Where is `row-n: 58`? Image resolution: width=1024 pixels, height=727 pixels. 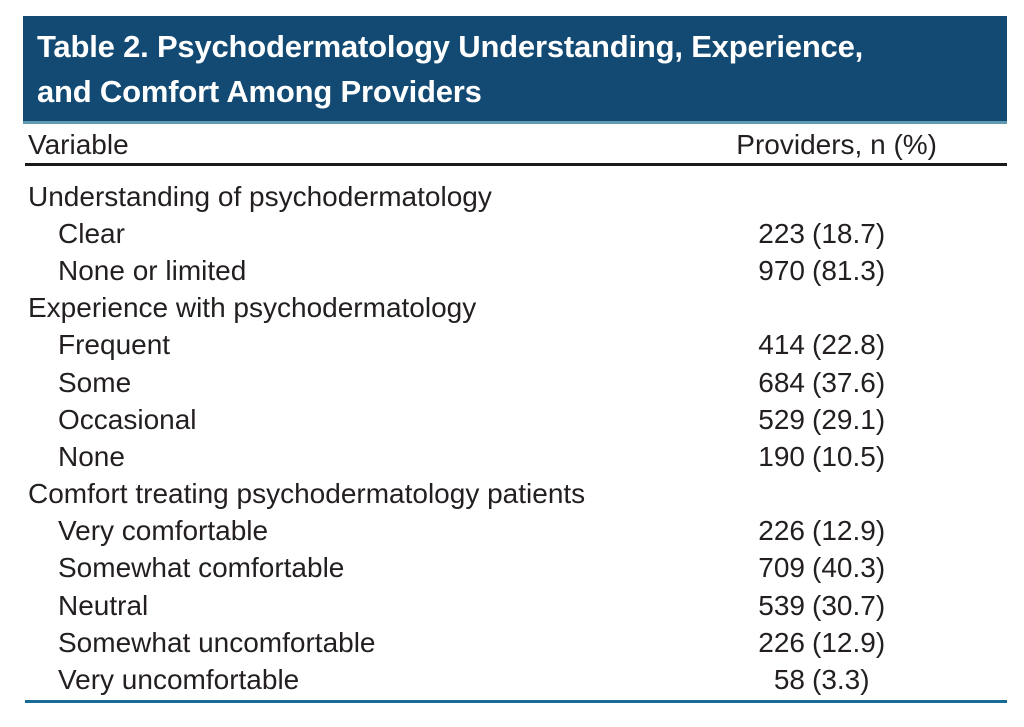 row-n: 58 is located at coordinates (789, 680).